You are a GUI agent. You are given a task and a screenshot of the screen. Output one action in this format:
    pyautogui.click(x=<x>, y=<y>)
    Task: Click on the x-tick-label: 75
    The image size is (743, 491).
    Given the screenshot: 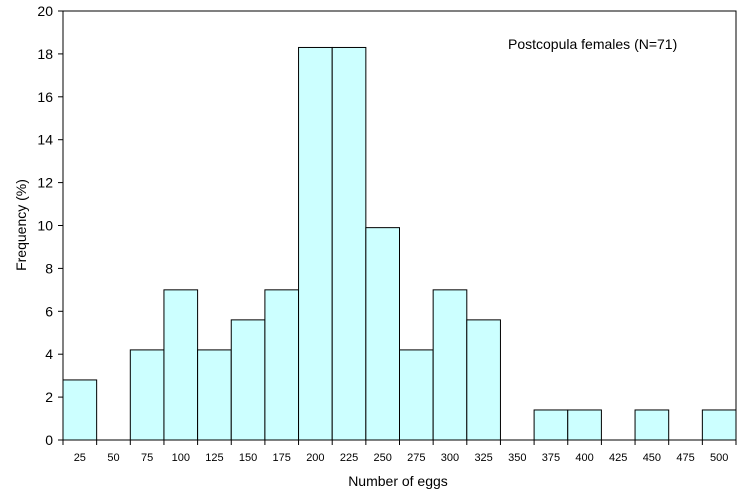 What is the action you would take?
    pyautogui.click(x=147, y=458)
    